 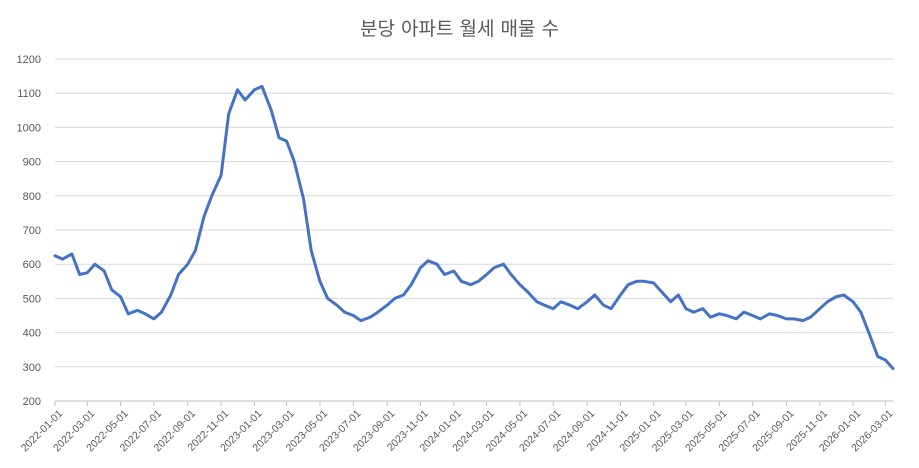 What do you see at coordinates (32, 197) in the screenshot?
I see `y-tick-label: 800` at bounding box center [32, 197].